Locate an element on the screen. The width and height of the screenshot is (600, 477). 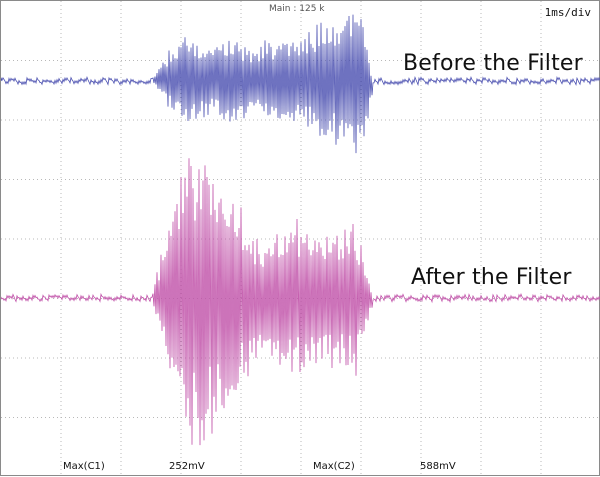
measurement-name-c2: Max(C2) is located at coordinates (334, 466).